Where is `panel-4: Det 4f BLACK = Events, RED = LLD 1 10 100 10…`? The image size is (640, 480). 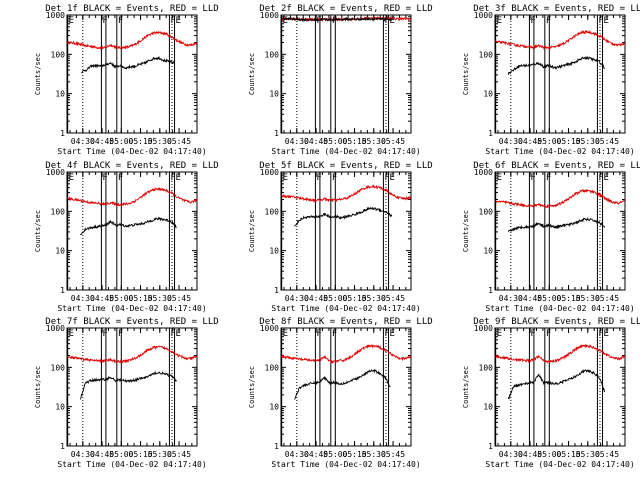 panel-4: Det 4f BLACK = Events, RED = LLD 1 10 100 10… is located at coordinates (126, 237).